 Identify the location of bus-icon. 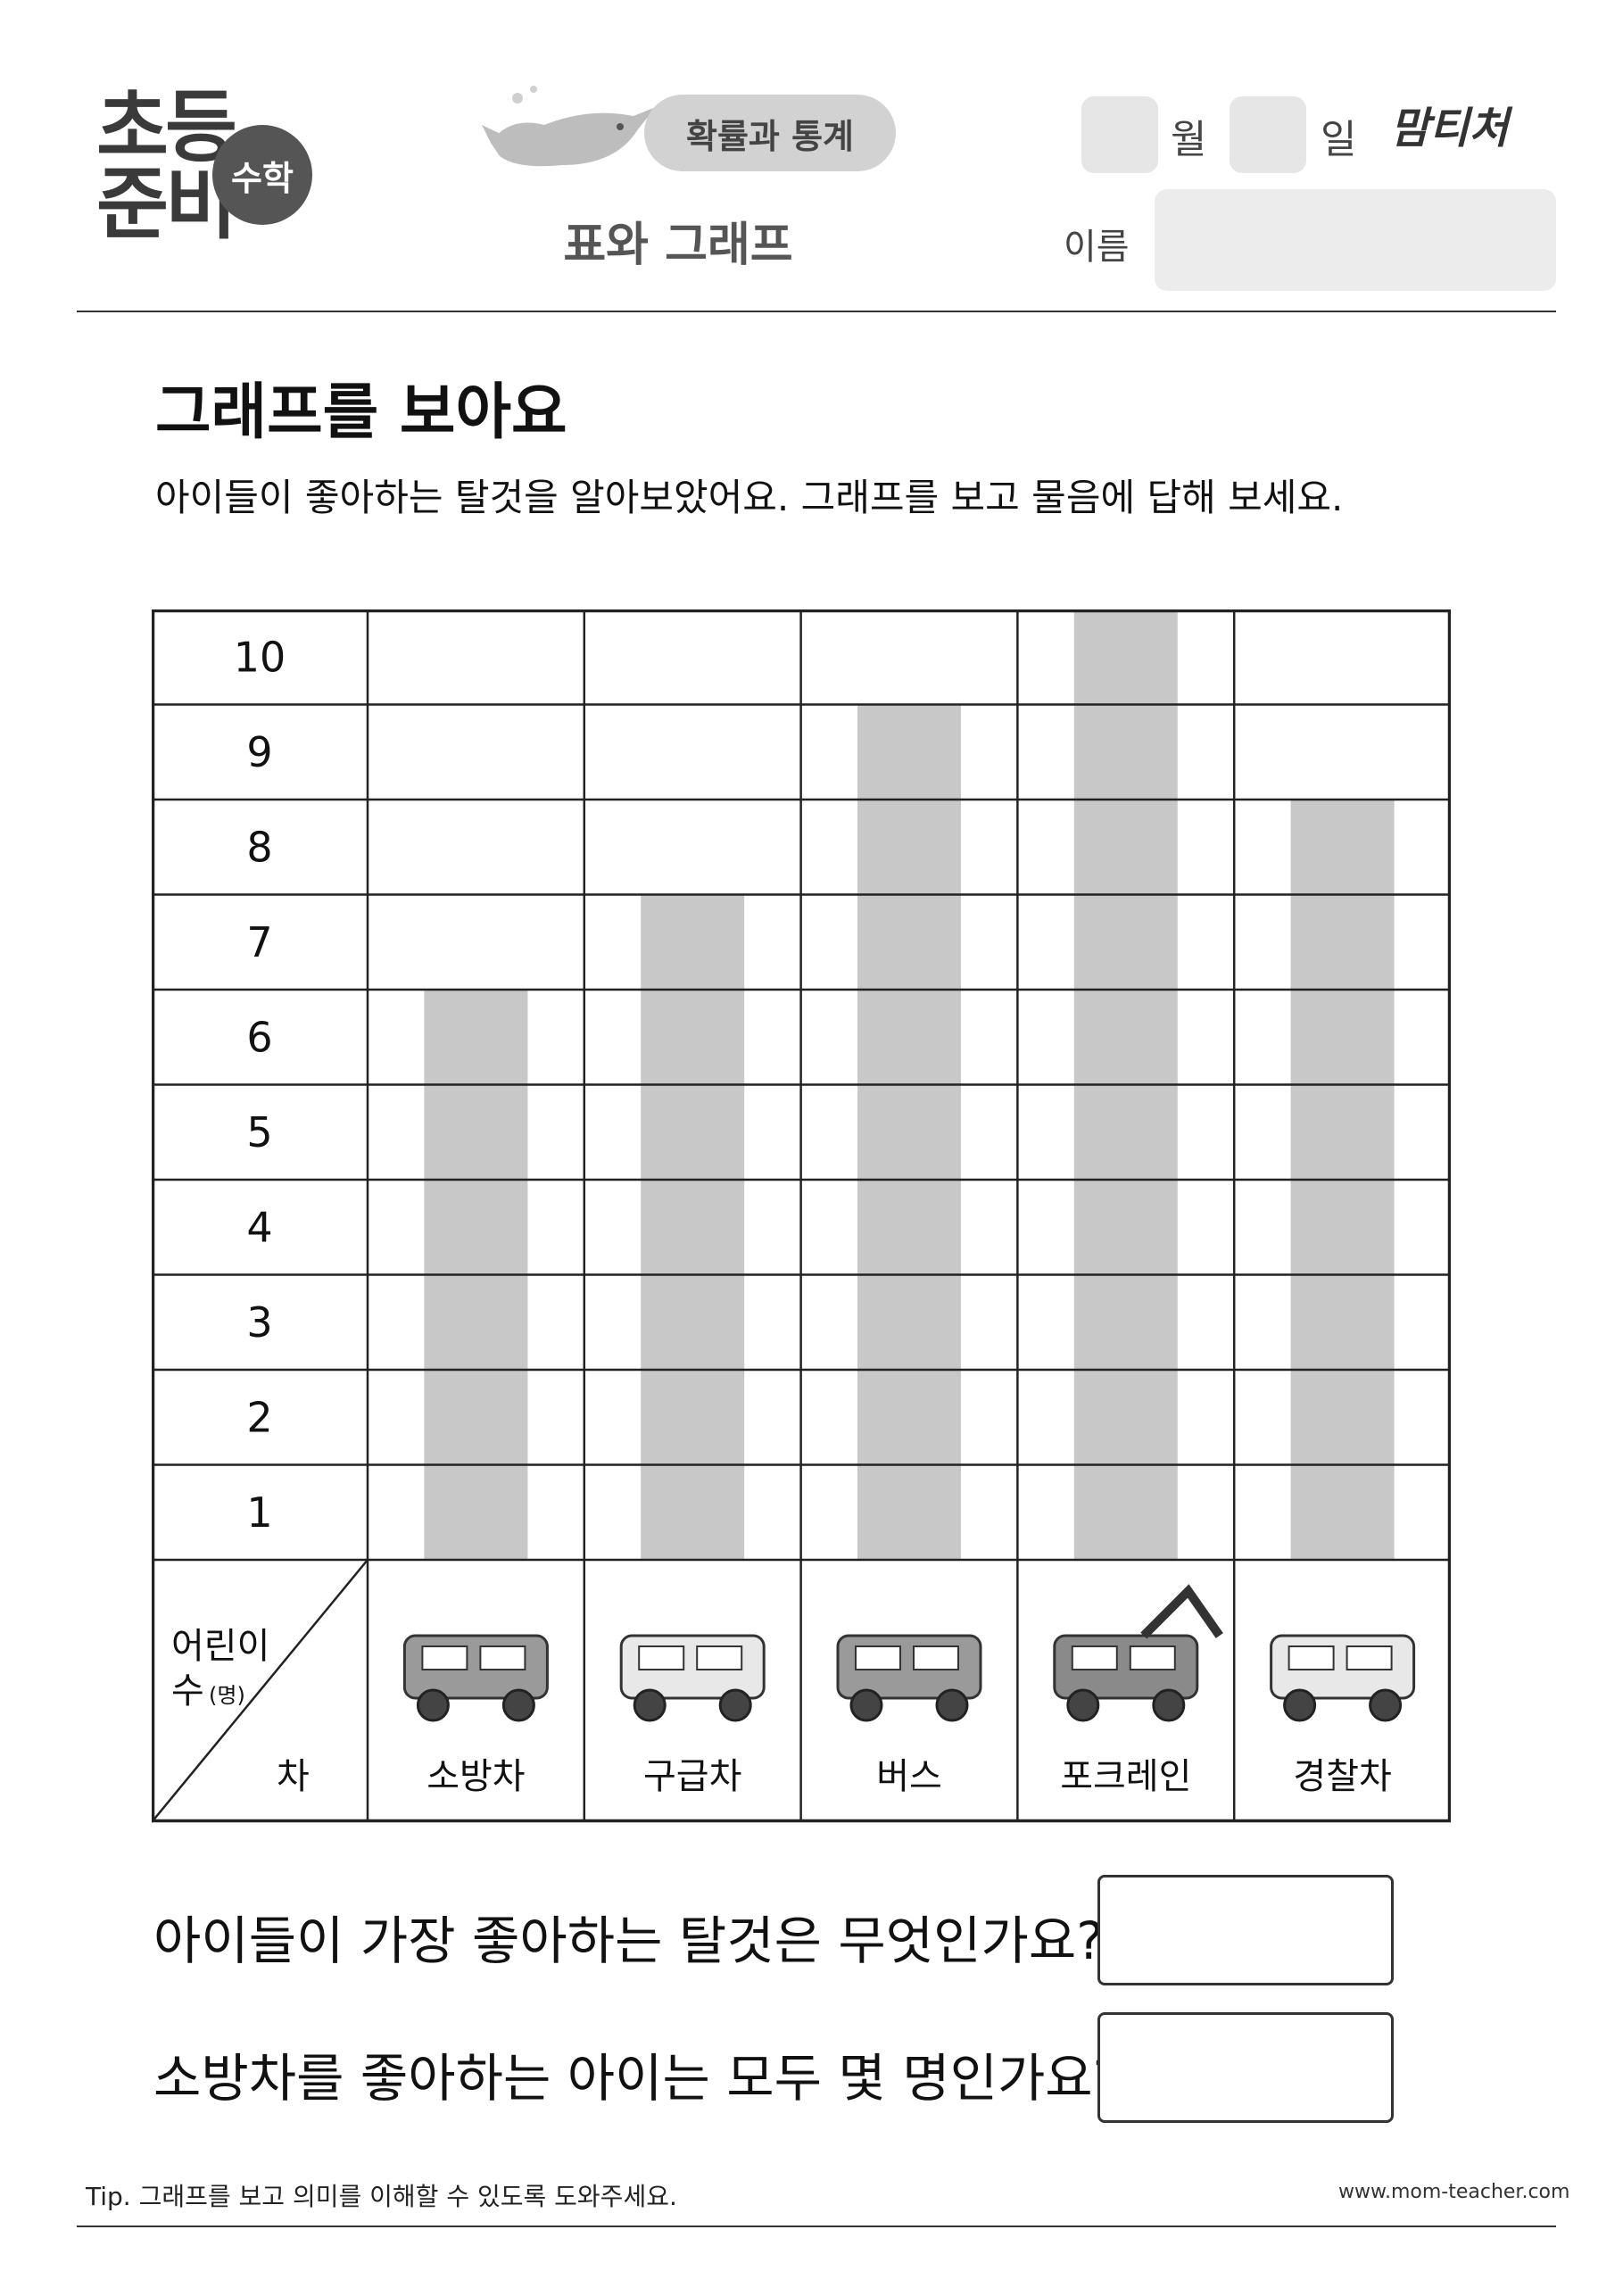
(909, 1678).